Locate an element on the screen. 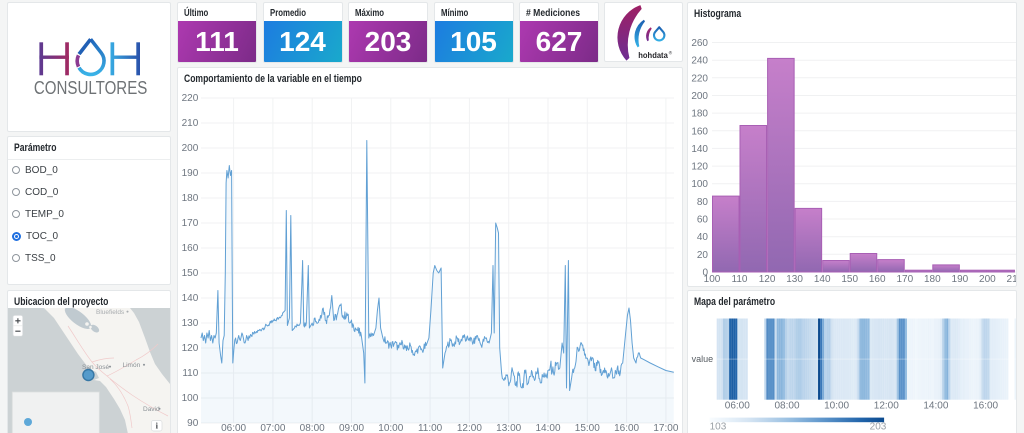 Image resolution: width=1024 pixels, height=433 pixels. svg-text: value is located at coordinates (703, 359).